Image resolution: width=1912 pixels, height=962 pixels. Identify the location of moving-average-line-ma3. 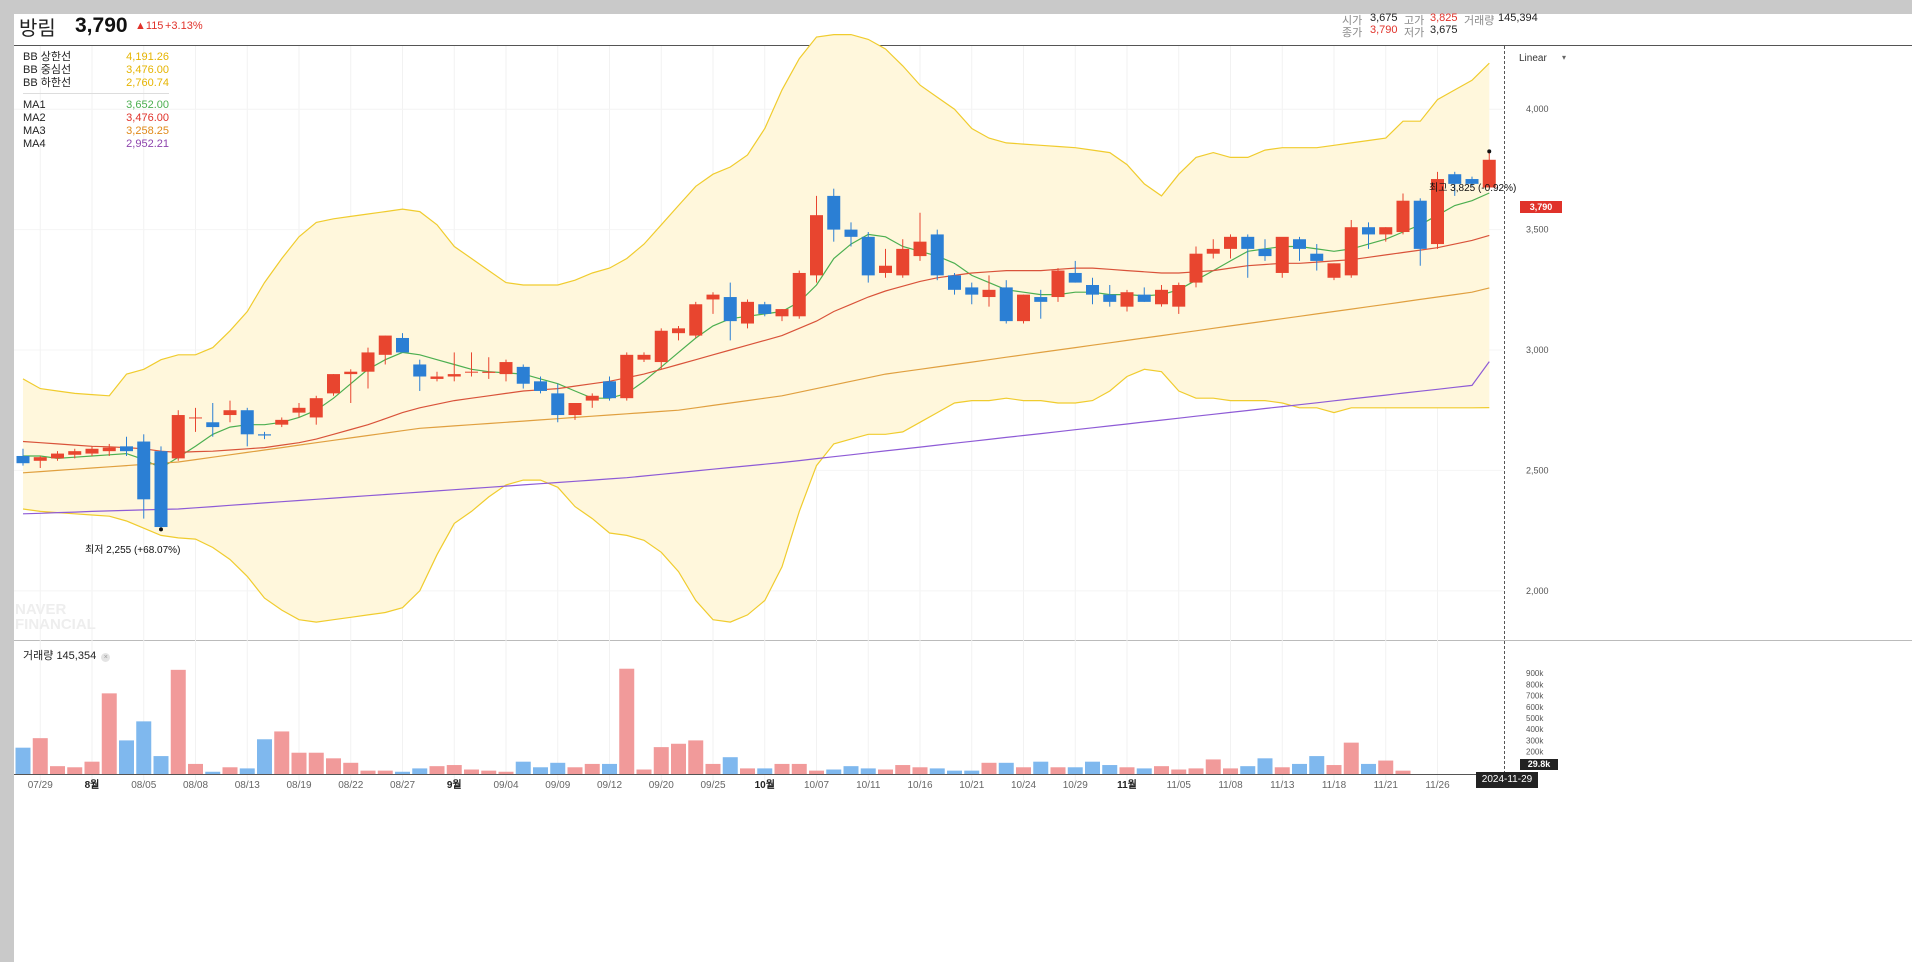
(756, 380).